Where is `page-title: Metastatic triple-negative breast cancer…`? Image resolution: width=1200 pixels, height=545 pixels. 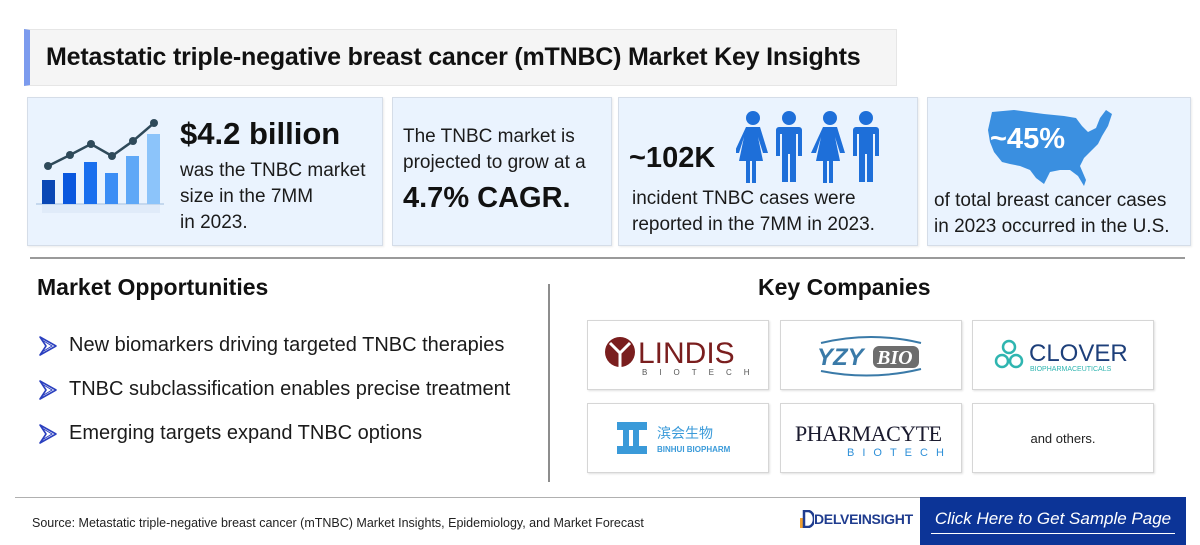 page-title: Metastatic triple-negative breast cancer… is located at coordinates (453, 57).